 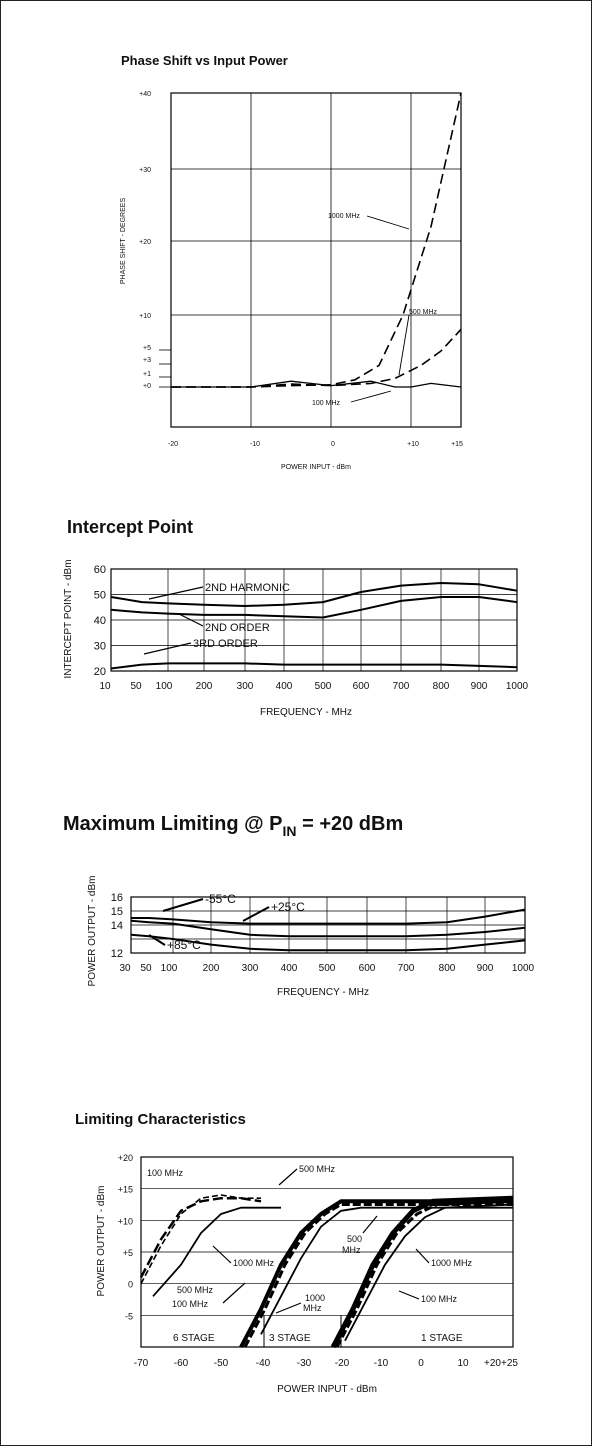 I want to click on max-limiting-y-tick-label: 14, so click(x=117, y=926).